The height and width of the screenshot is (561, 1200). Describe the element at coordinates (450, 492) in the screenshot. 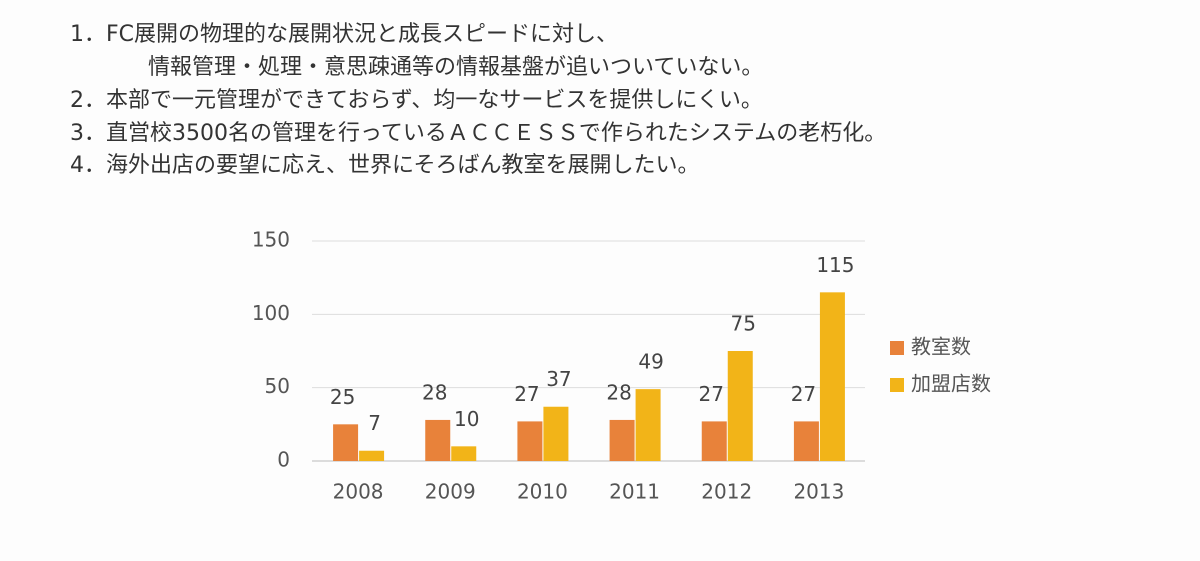

I see `x-tick-label: 2009` at that location.